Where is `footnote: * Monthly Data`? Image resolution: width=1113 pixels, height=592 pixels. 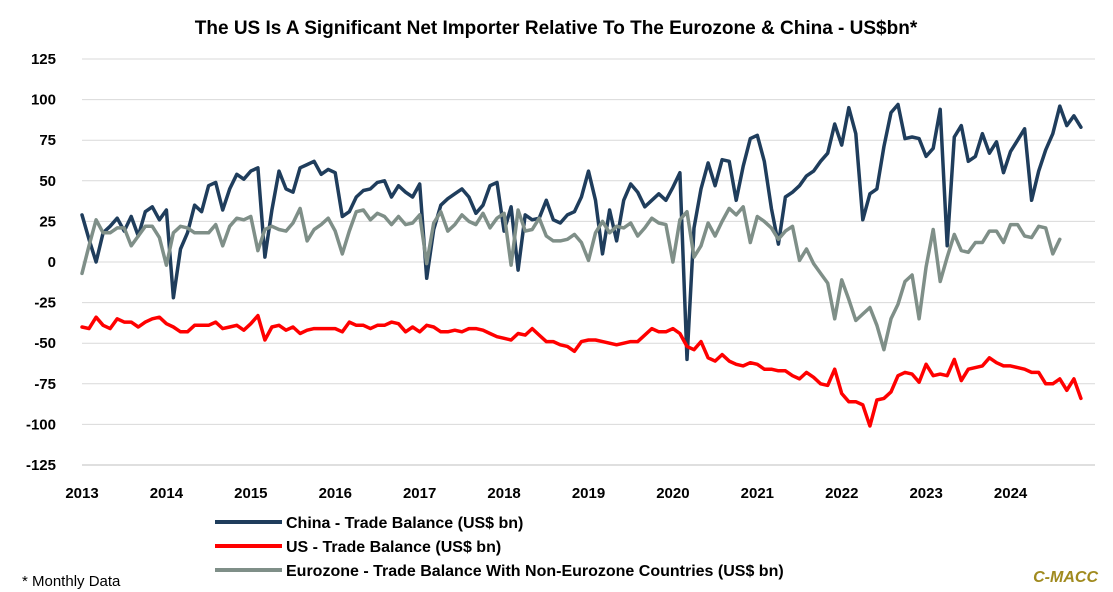
footnote: * Monthly Data is located at coordinates (71, 581).